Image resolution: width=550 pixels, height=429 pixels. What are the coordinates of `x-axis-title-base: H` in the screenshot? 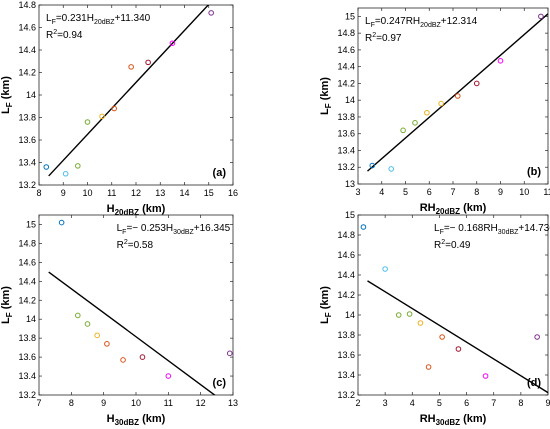 It's located at (111, 209).